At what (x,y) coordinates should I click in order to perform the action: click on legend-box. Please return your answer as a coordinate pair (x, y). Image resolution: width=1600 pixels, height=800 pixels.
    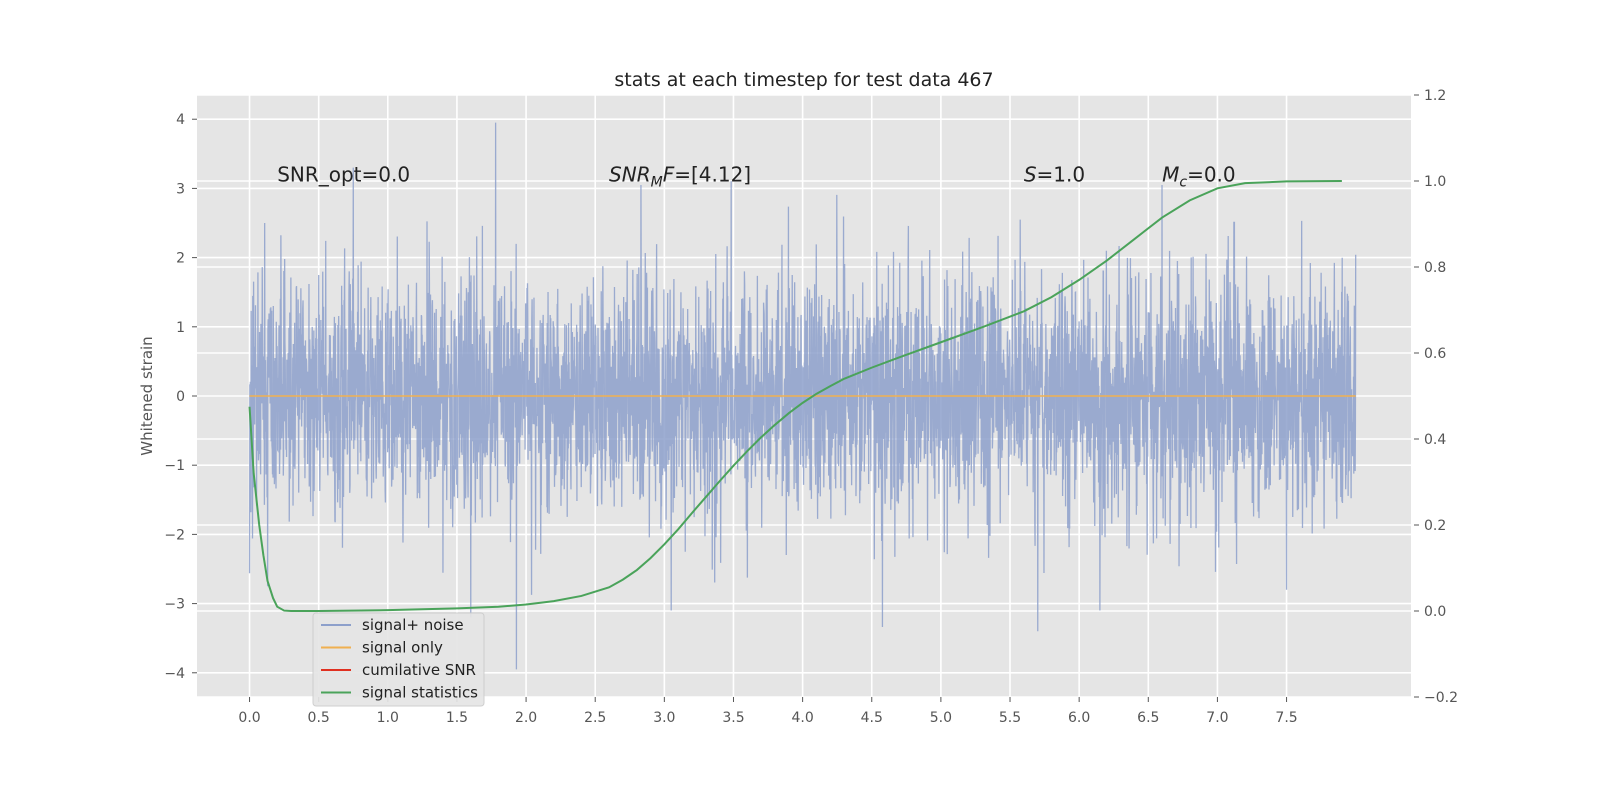
    Looking at the image, I should click on (398, 659).